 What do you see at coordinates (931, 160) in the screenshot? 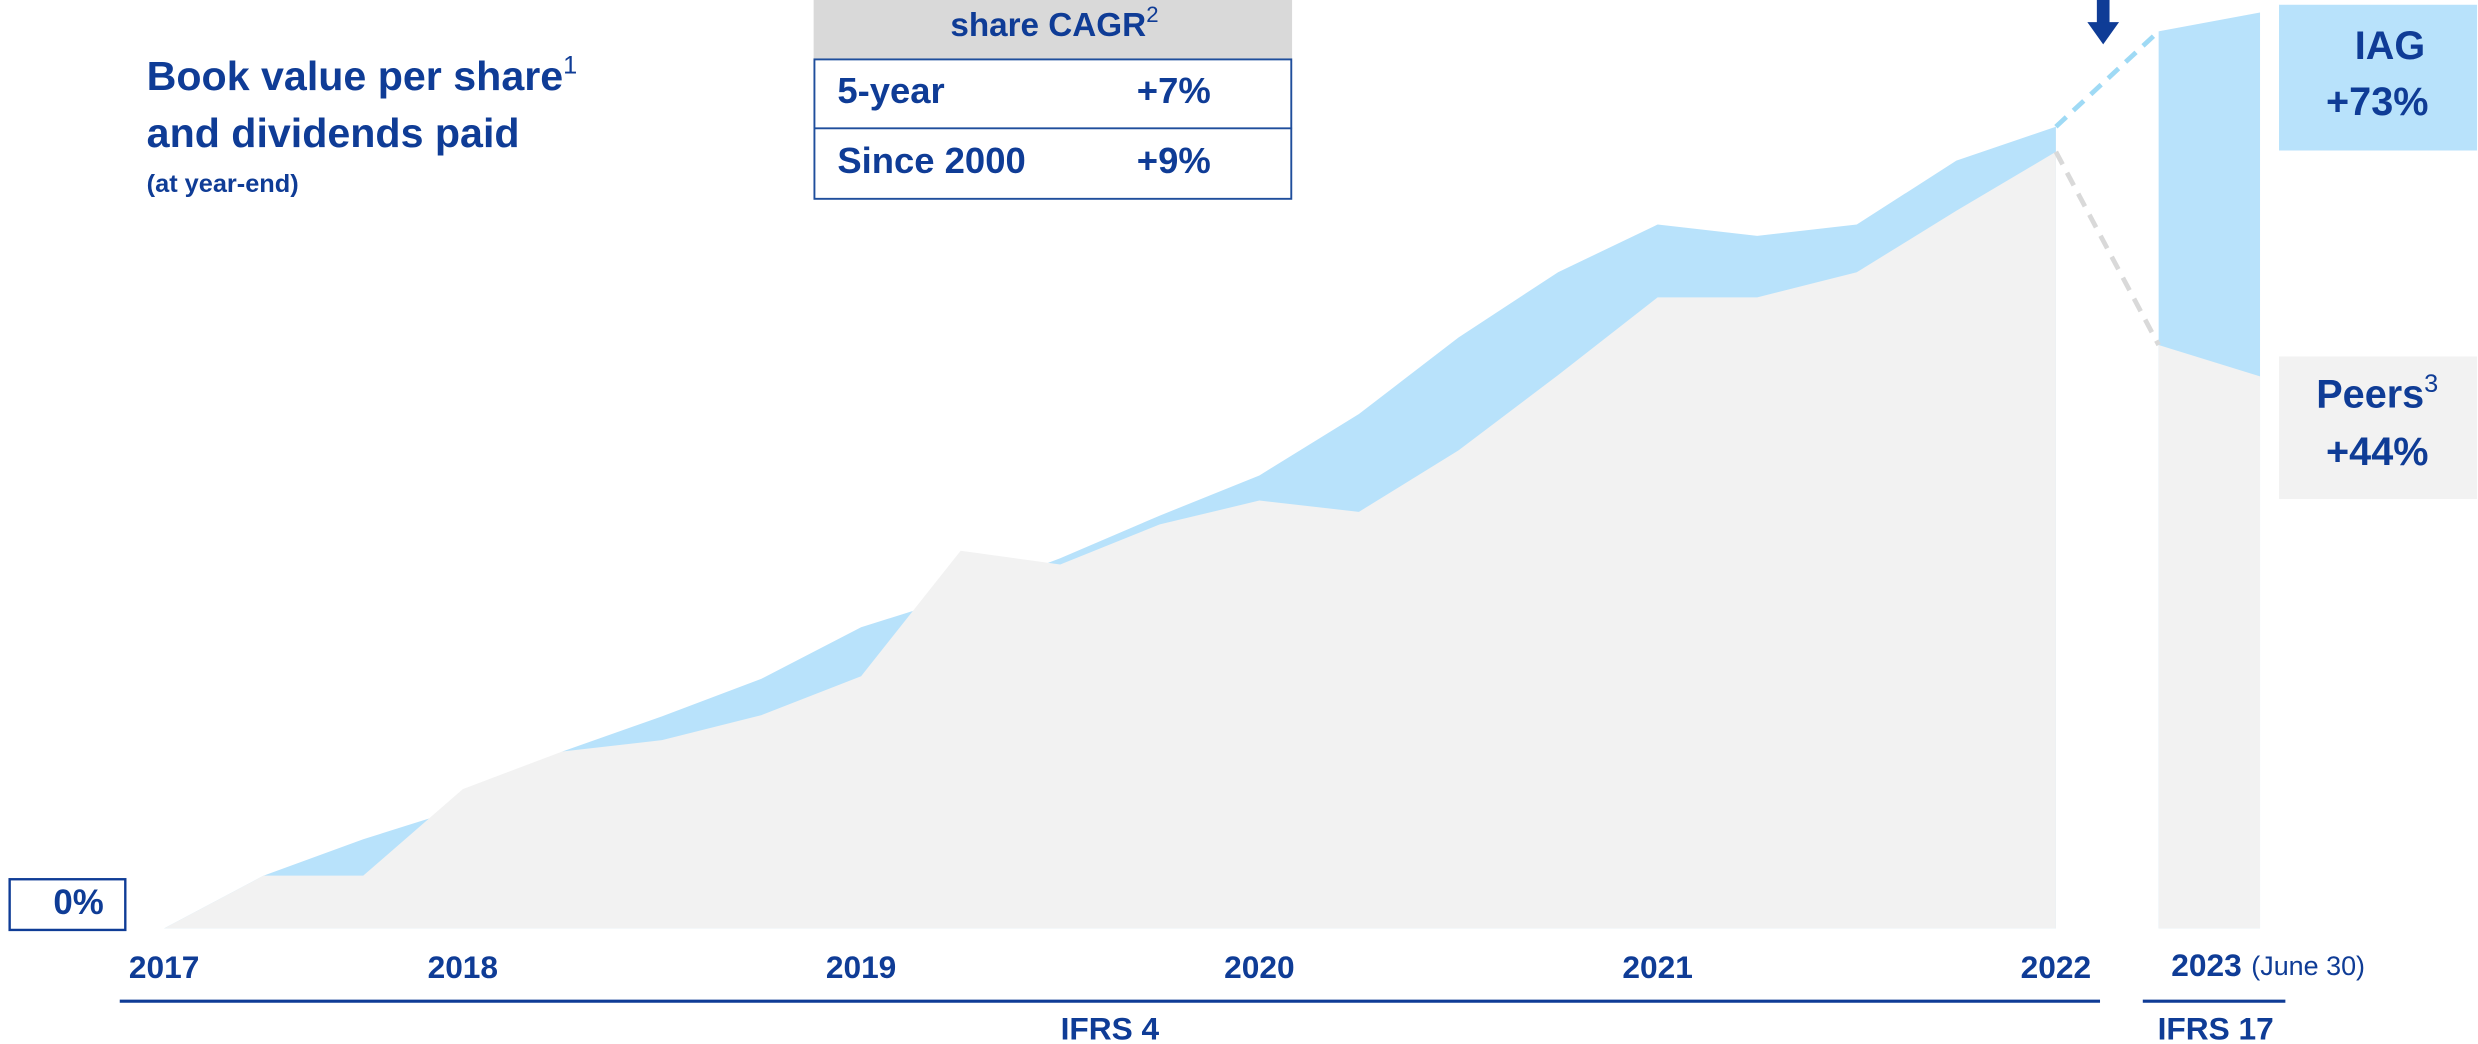
I see `table-cell: Since 2000` at bounding box center [931, 160].